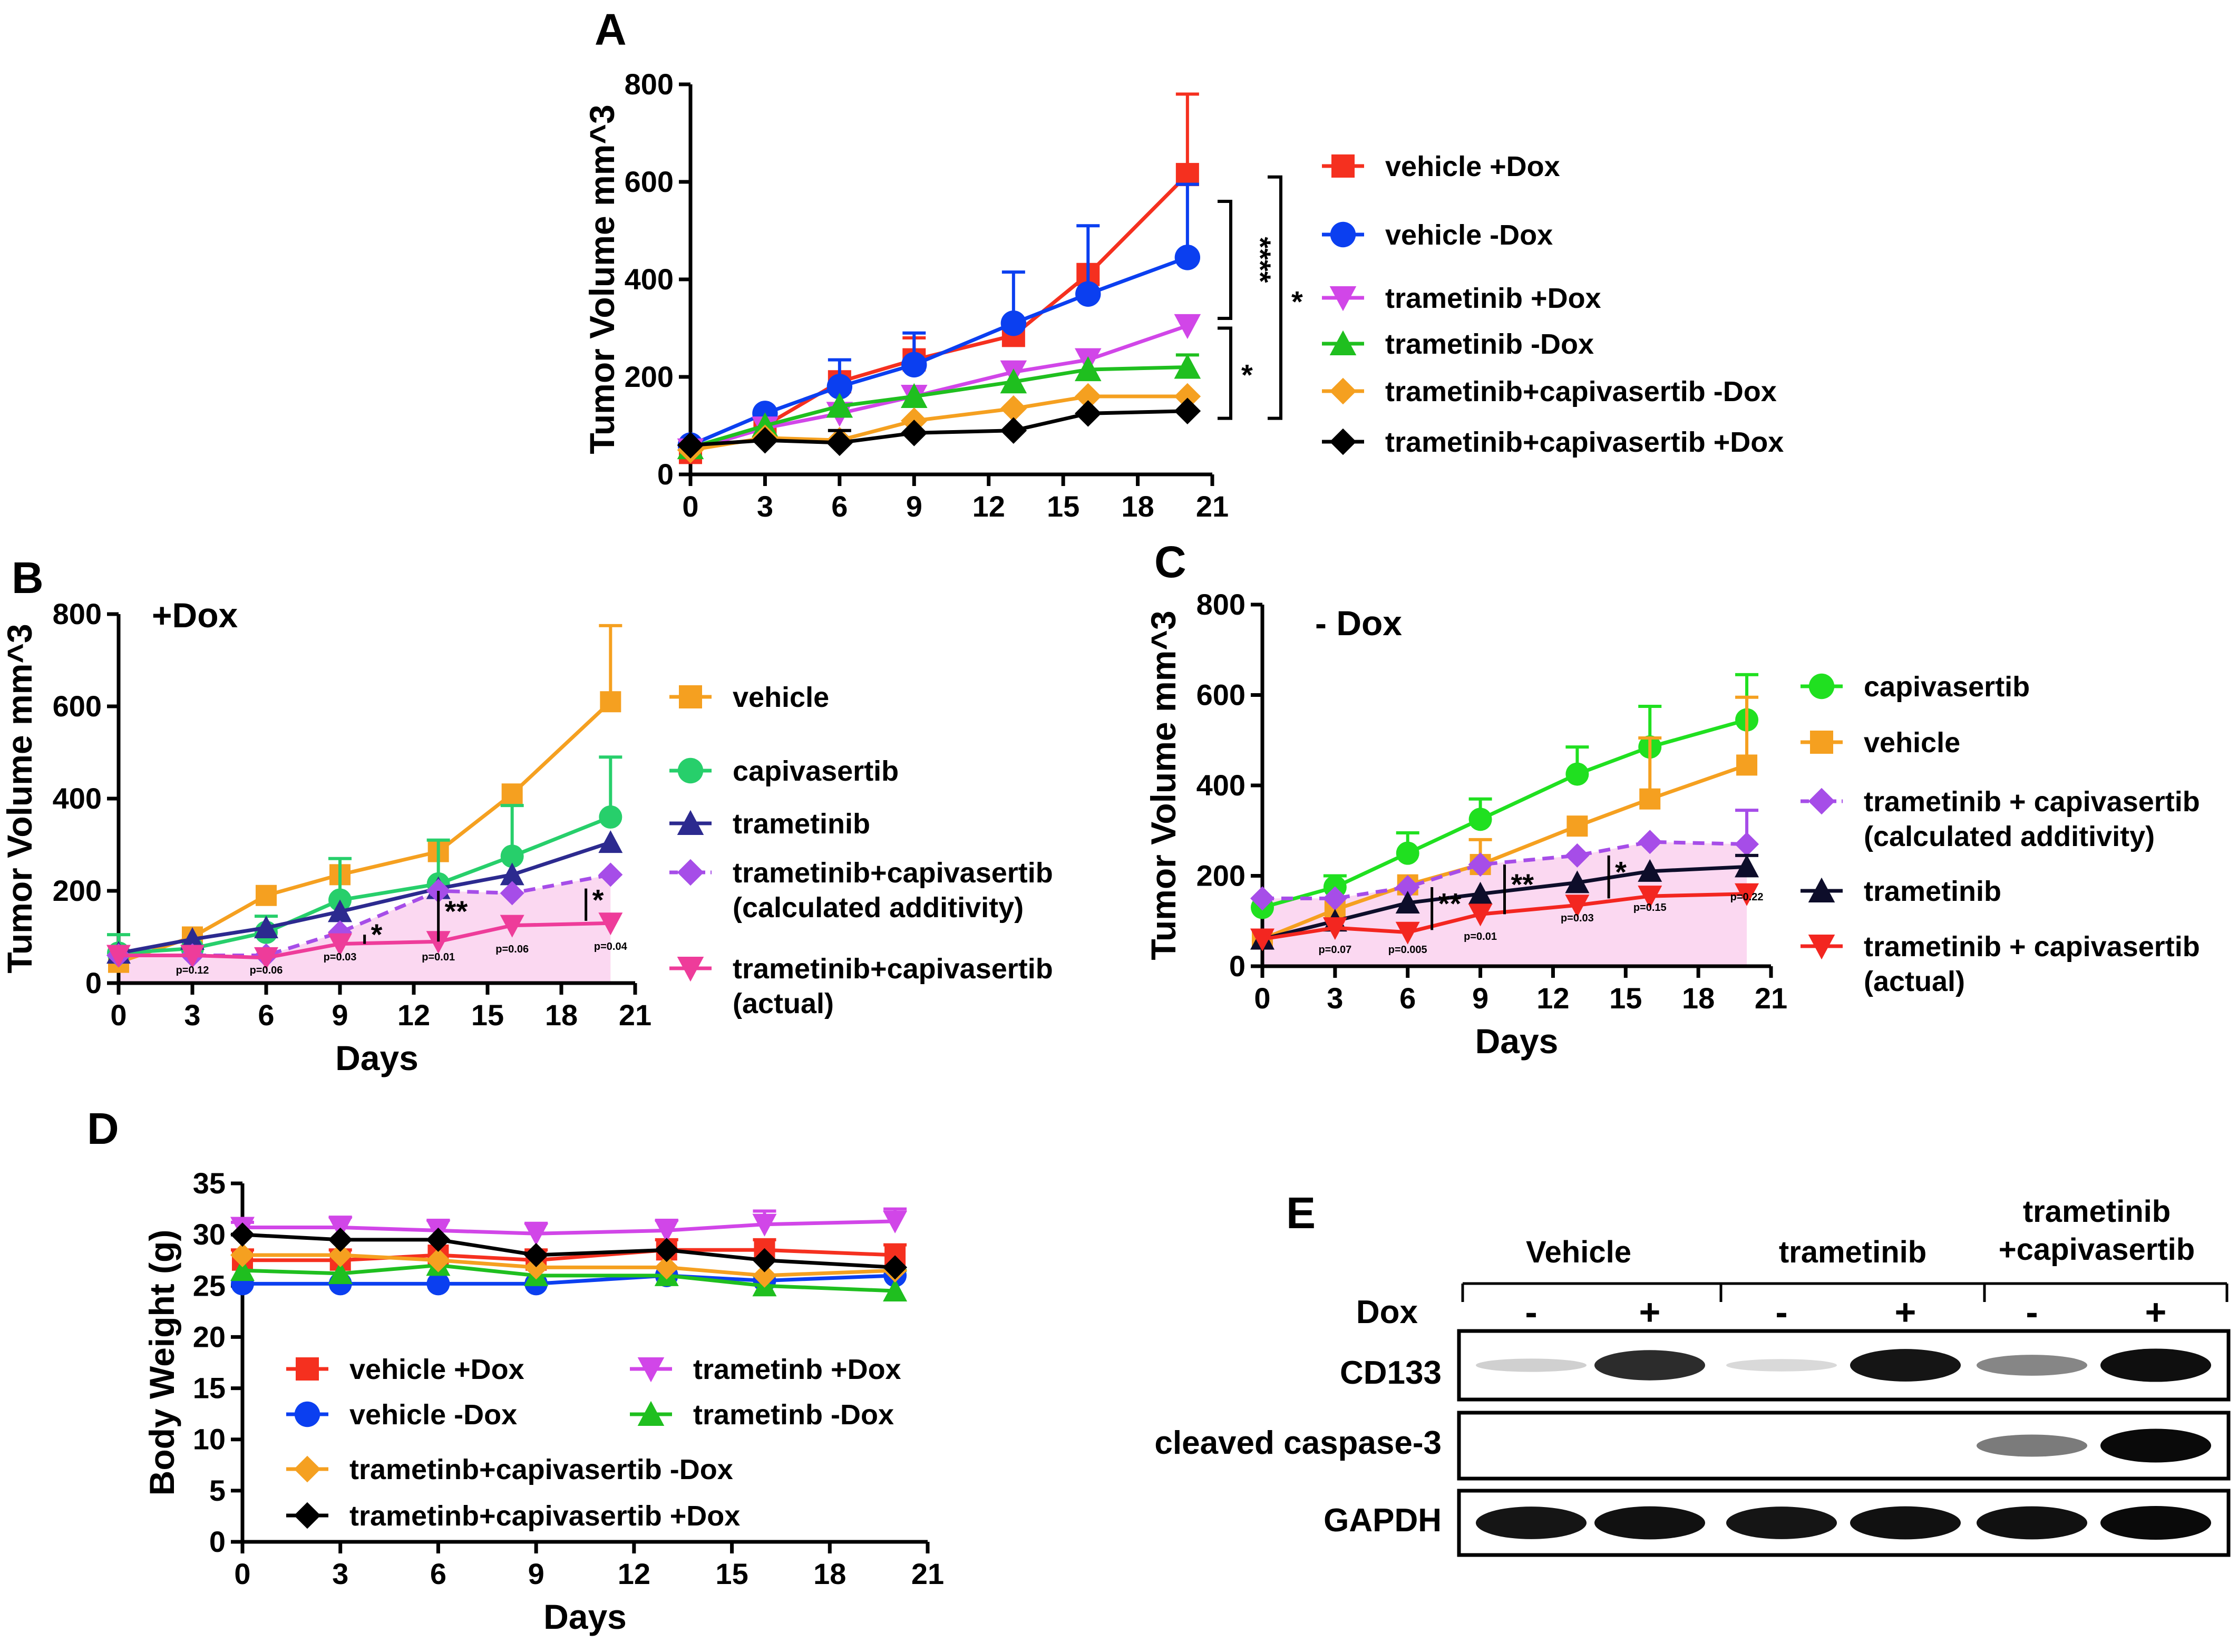 The height and width of the screenshot is (1652, 2238). Describe the element at coordinates (878, 908) in the screenshot. I see `legend-label-cont: (calculated additivity)` at that location.